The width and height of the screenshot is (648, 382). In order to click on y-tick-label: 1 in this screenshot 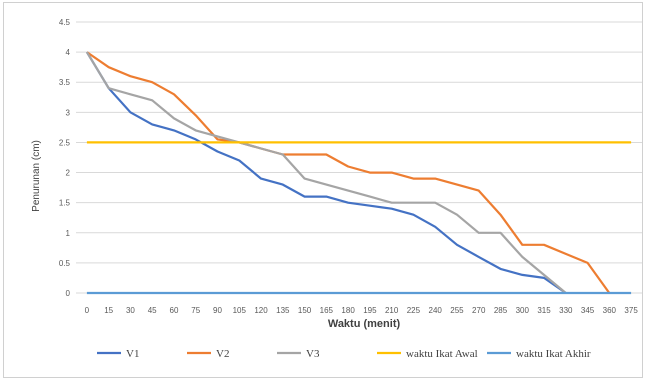, I will do `click(68, 233)`.